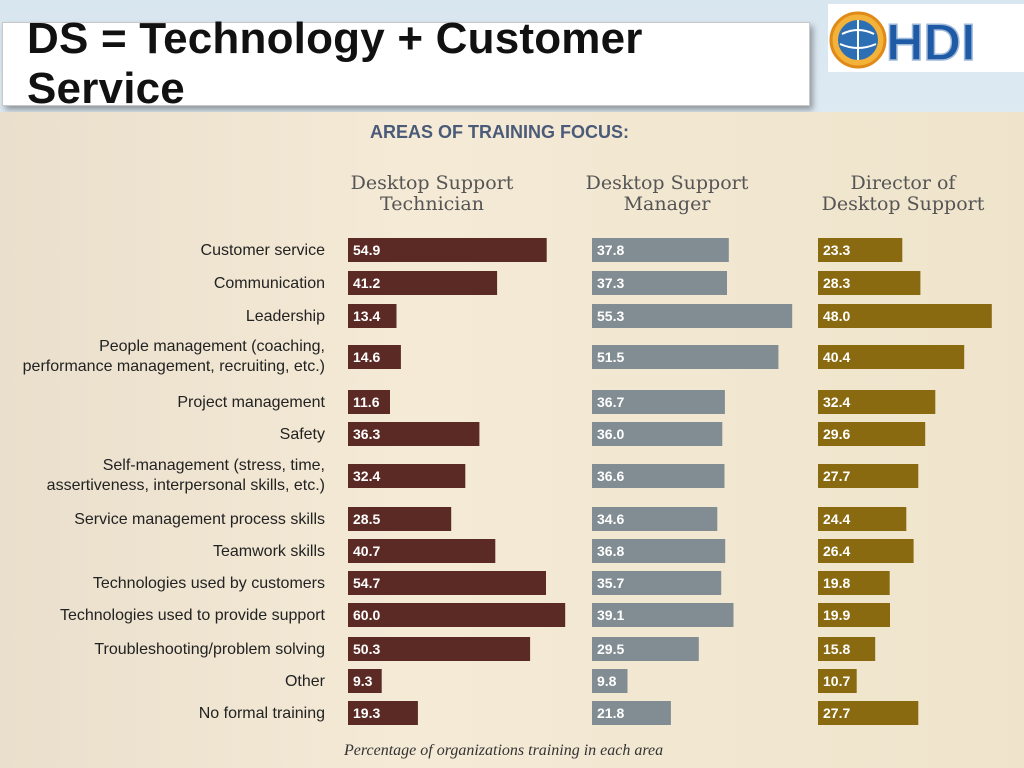 The height and width of the screenshot is (768, 1024). I want to click on bar-value-label: 28.3, so click(836, 283).